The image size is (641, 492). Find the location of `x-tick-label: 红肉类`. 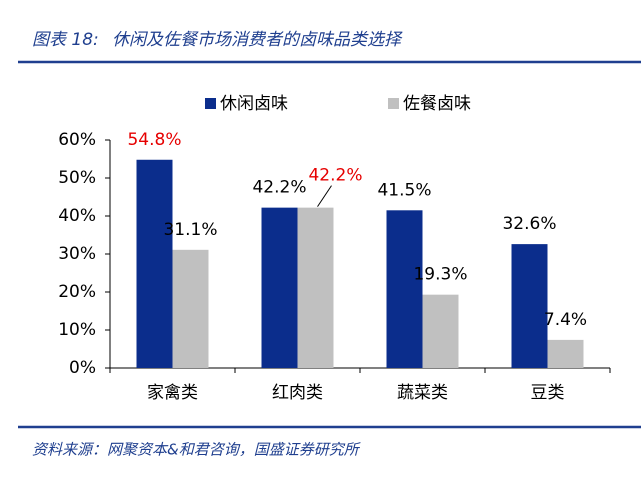

x-tick-label: 红肉类 is located at coordinates (297, 393).